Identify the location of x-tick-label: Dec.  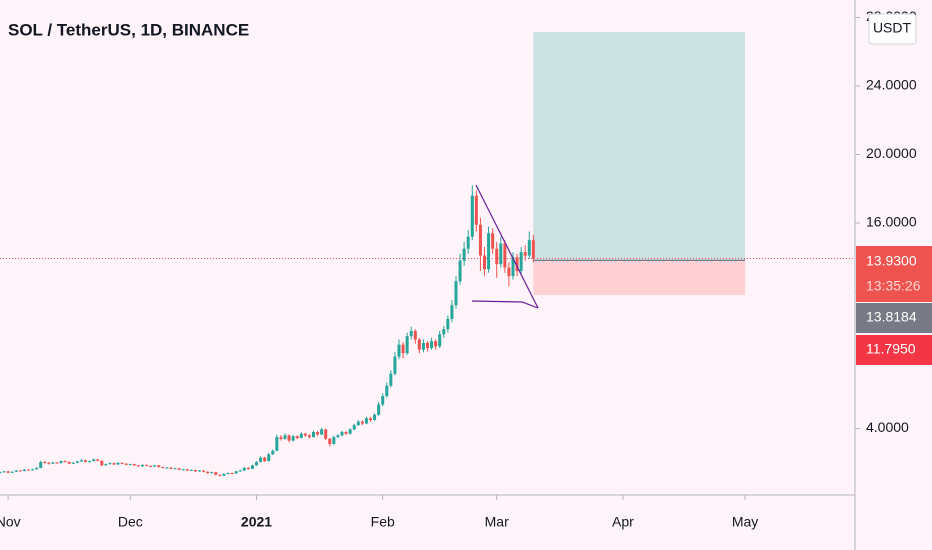
(130, 522).